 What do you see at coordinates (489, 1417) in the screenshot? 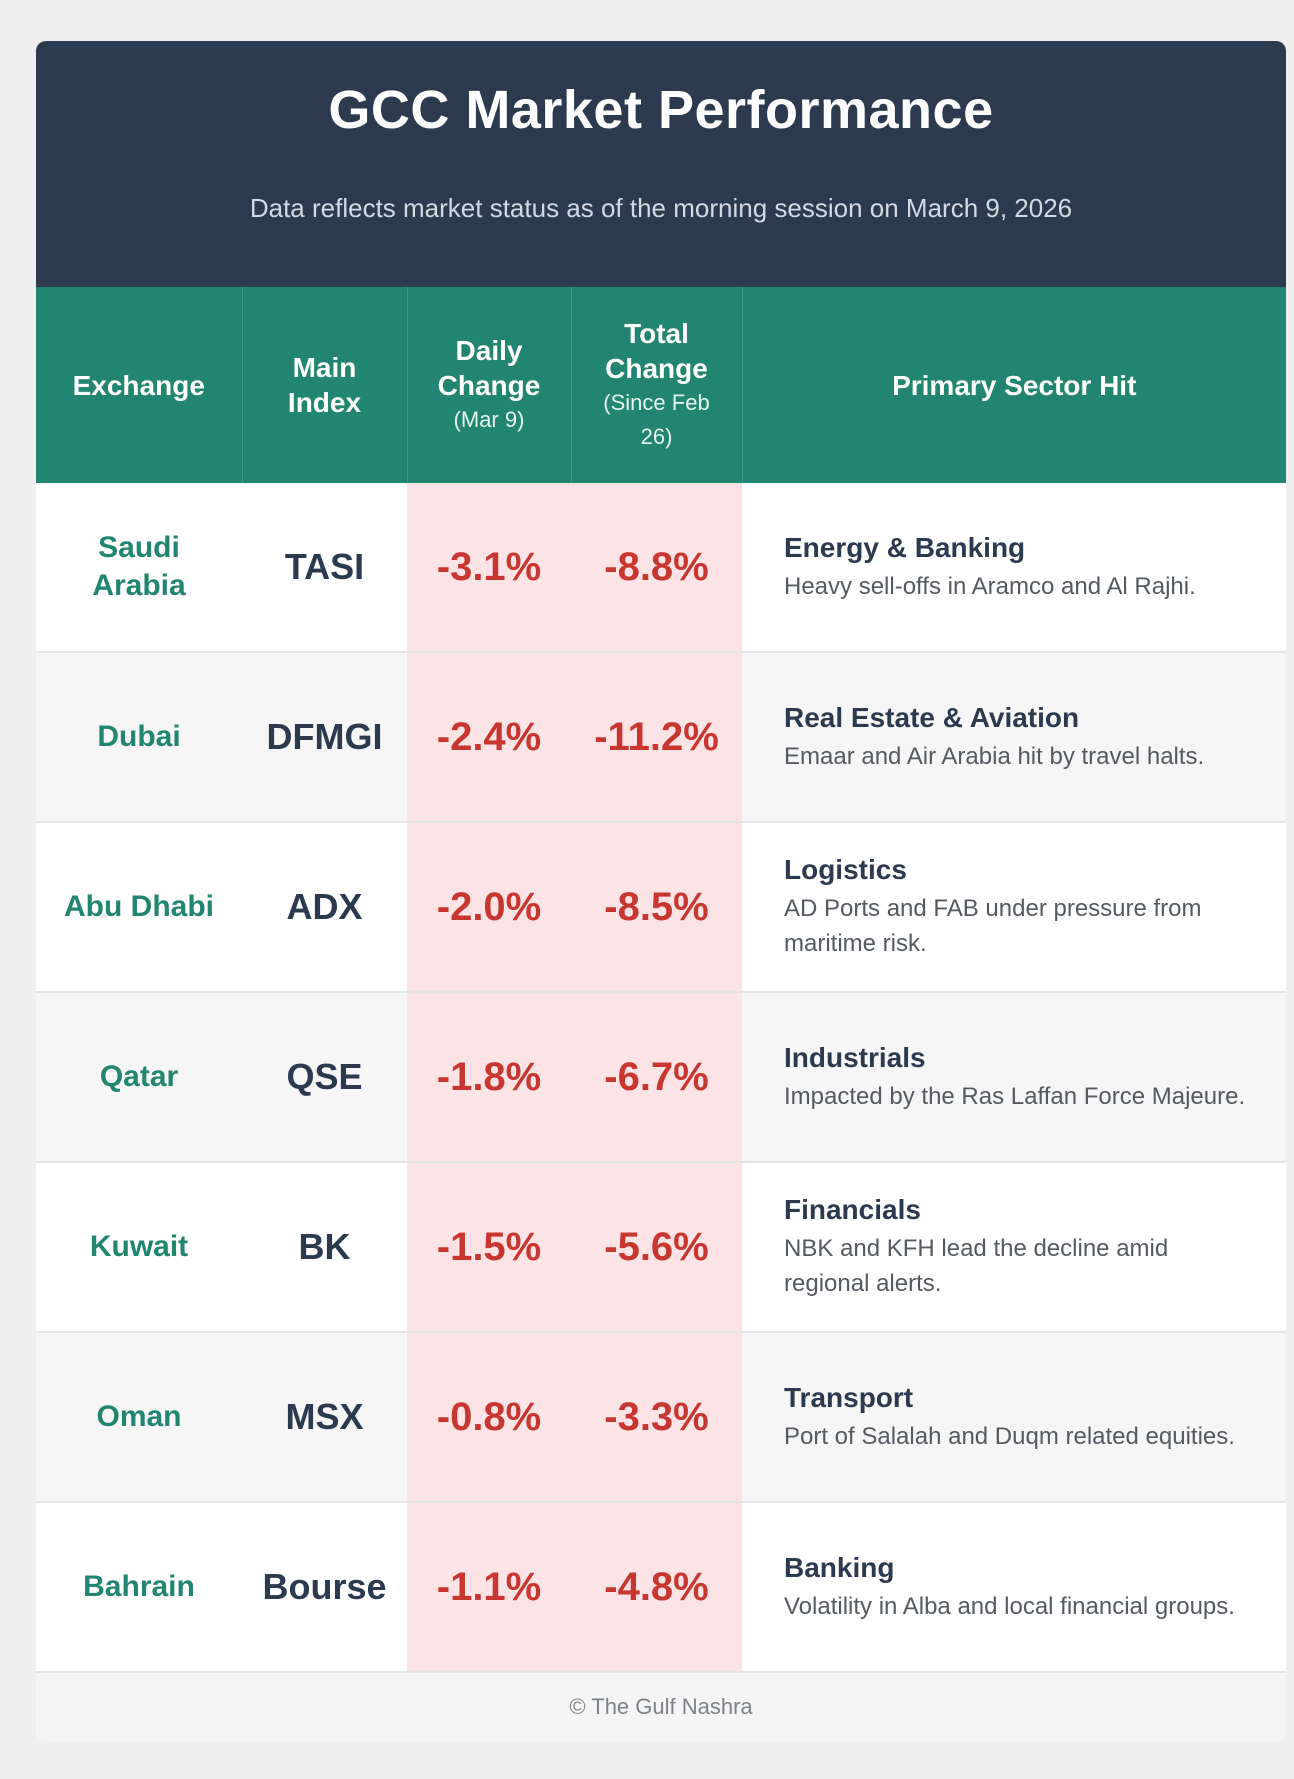
I see `daily-change-cell: -0.8%` at bounding box center [489, 1417].